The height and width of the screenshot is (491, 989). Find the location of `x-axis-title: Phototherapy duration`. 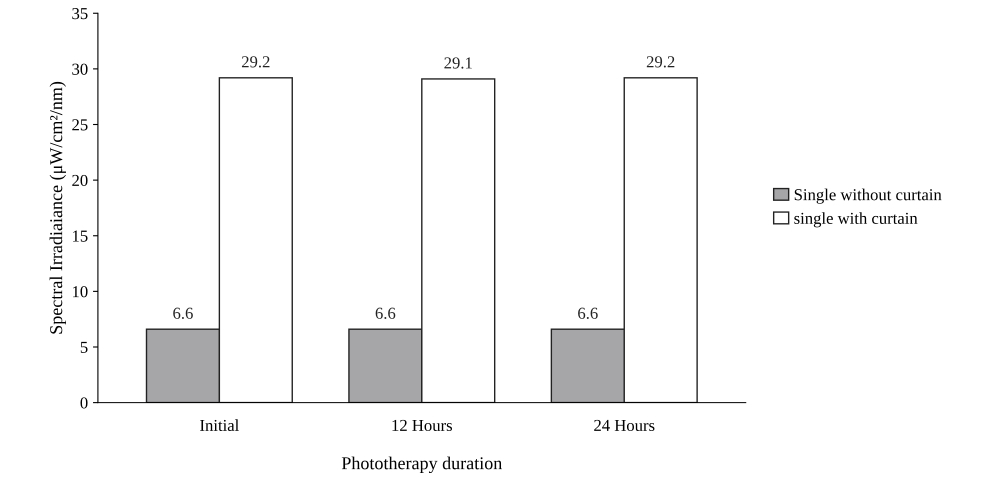

x-axis-title: Phototherapy duration is located at coordinates (422, 465).